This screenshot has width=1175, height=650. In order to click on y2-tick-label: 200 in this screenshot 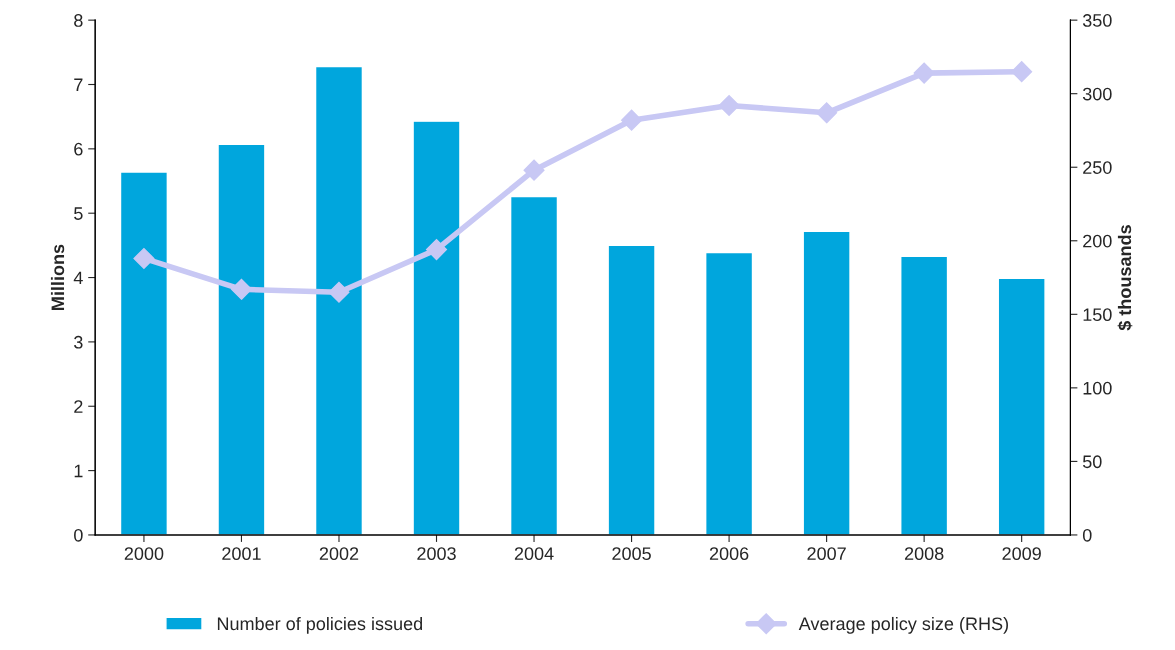, I will do `click(1097, 241)`.